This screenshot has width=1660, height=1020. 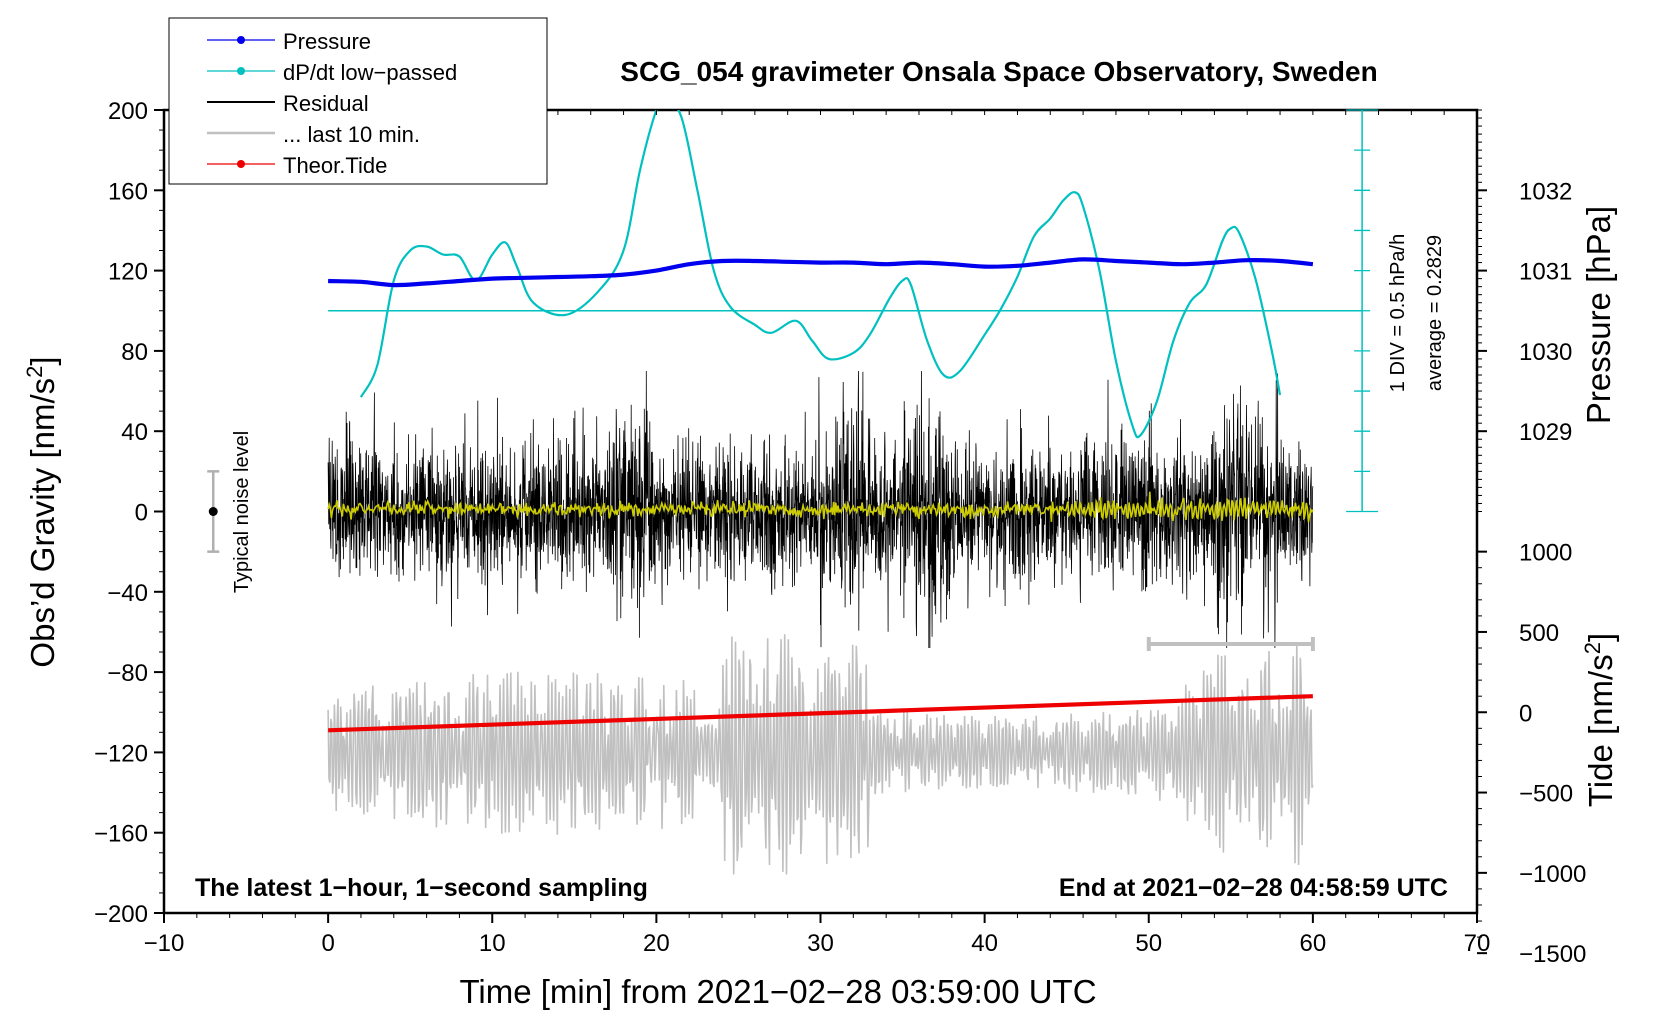 I want to click on pressure-tick-label: 1031, so click(x=1545, y=272).